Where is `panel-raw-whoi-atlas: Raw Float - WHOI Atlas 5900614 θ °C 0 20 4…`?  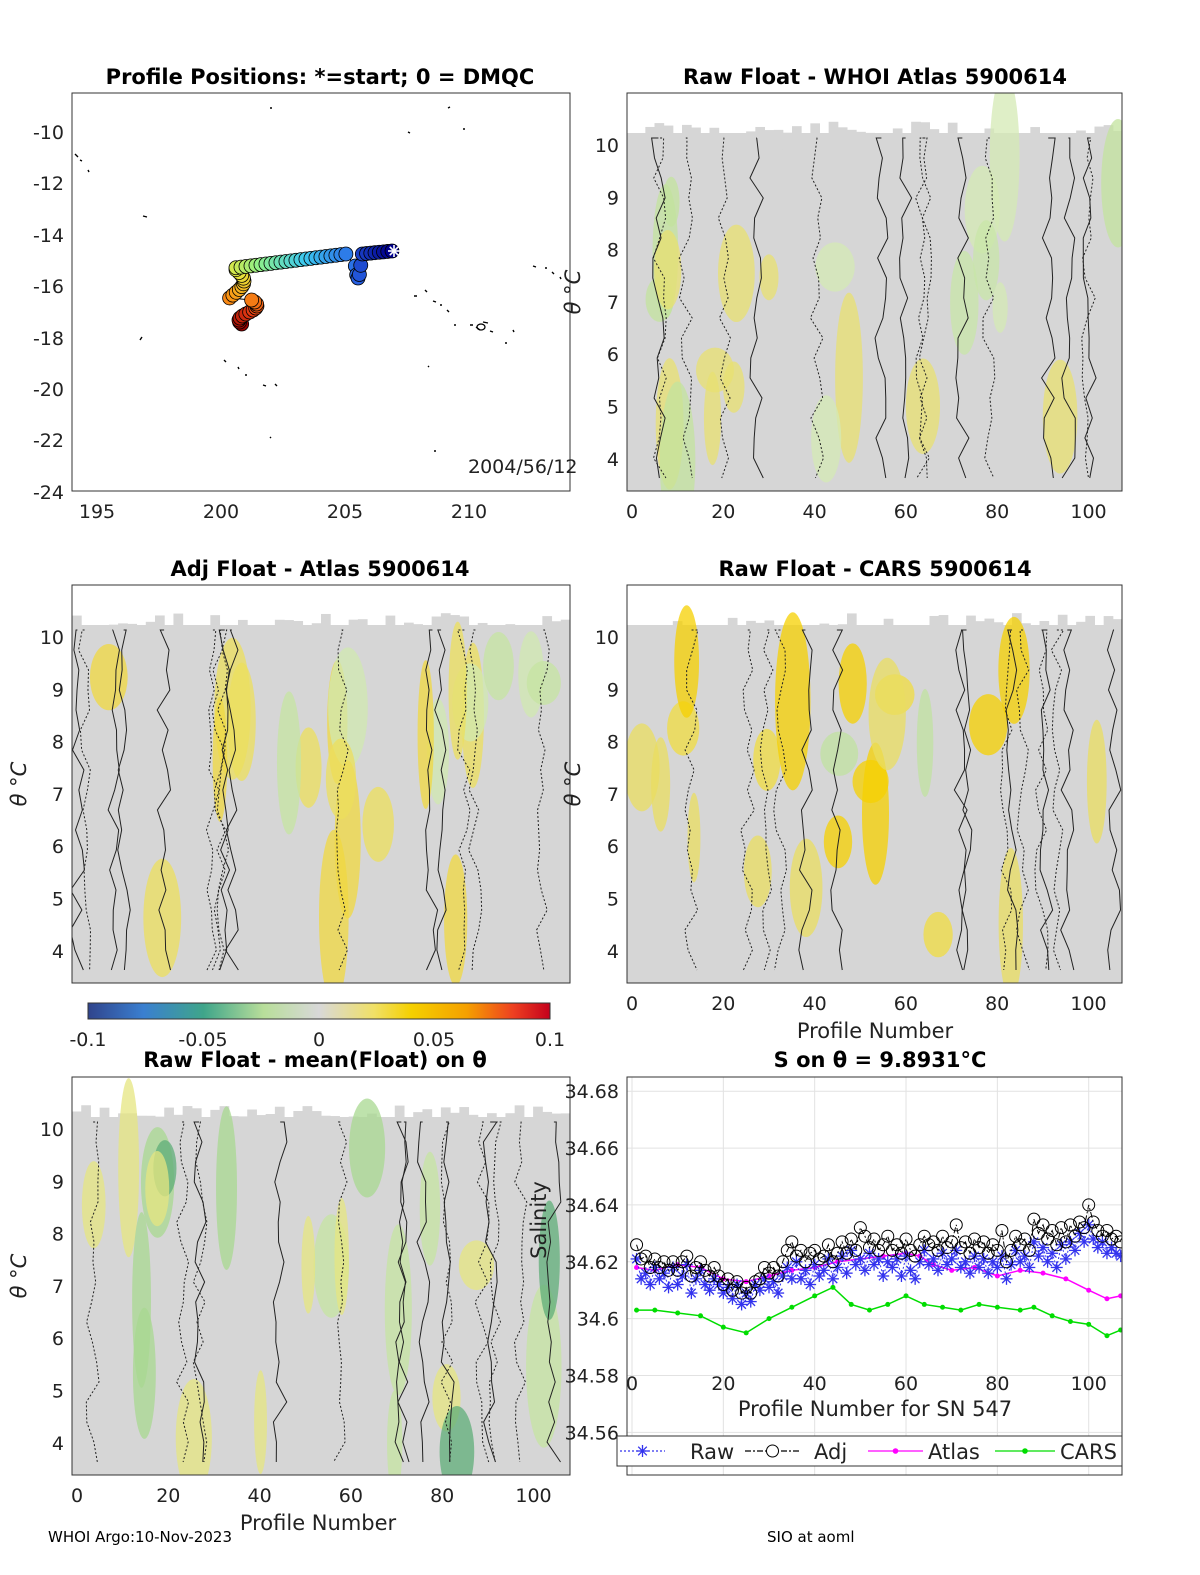 panel-raw-whoi-atlas: Raw Float - WHOI Atlas 5900614 θ °C 0 20 4… is located at coordinates (842, 294).